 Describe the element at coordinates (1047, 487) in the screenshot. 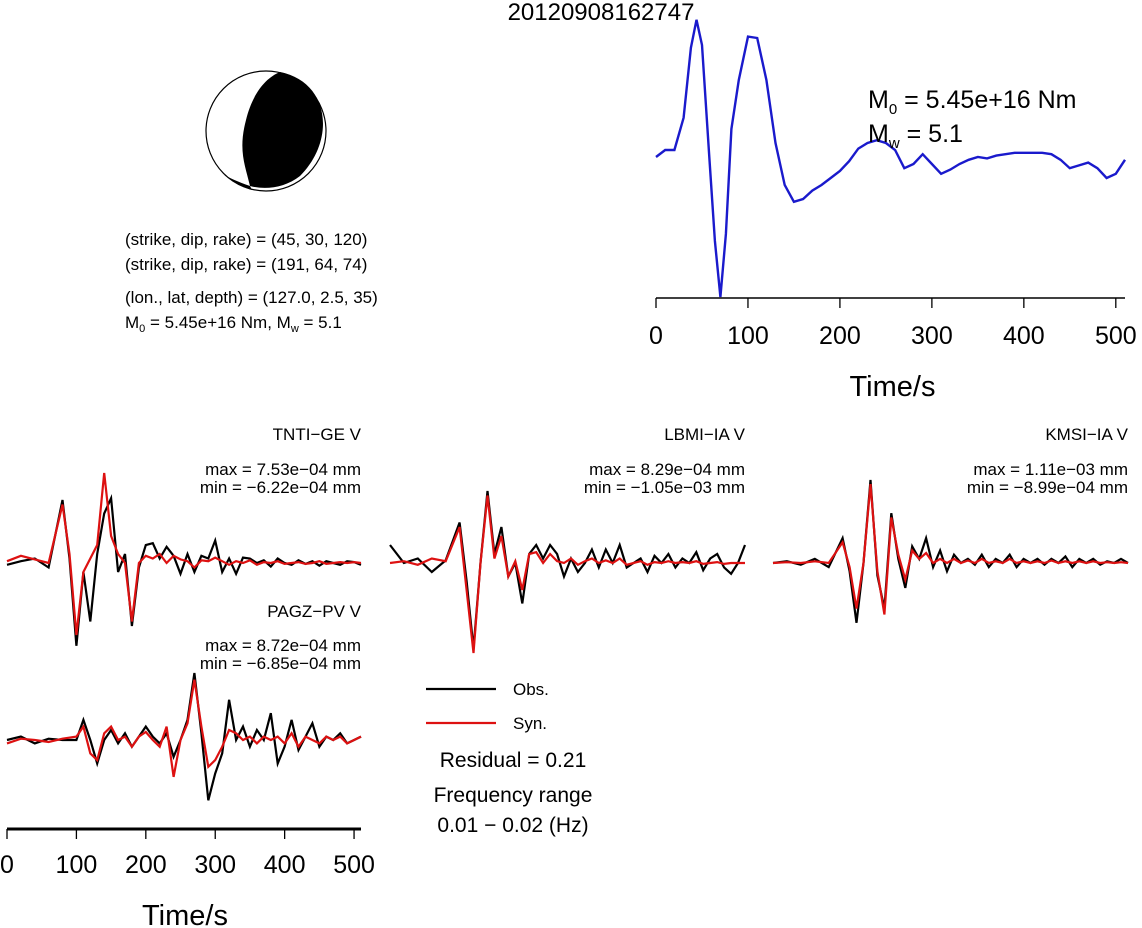

I see `min-amplitude-label: min = −8.99e−04 mm` at that location.